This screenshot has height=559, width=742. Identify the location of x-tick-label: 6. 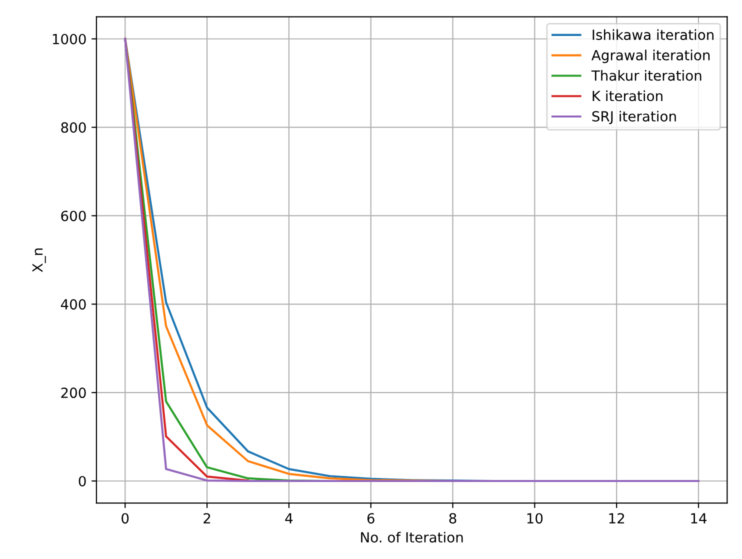
(370, 518).